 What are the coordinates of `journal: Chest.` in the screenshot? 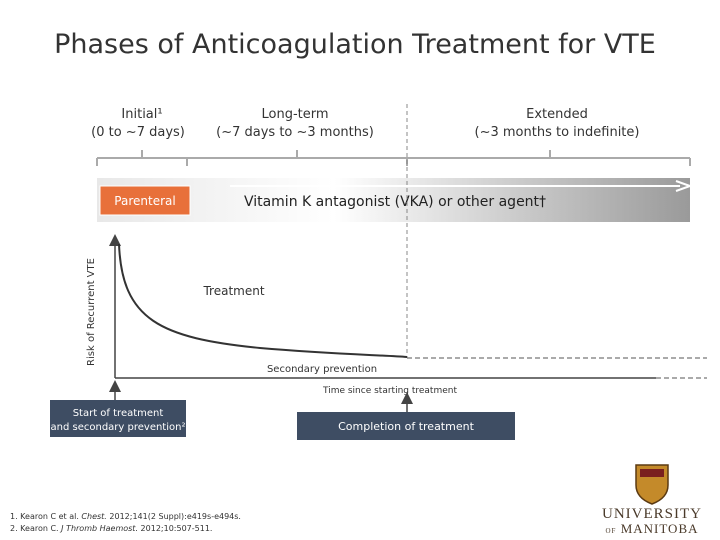 It's located at (93, 516).